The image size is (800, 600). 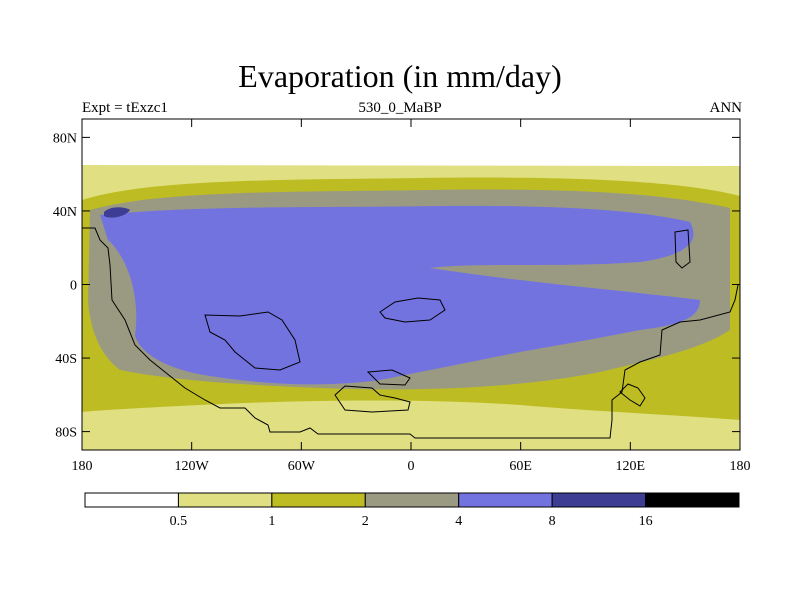 What do you see at coordinates (271, 521) in the screenshot?
I see `colorbar-label: 1` at bounding box center [271, 521].